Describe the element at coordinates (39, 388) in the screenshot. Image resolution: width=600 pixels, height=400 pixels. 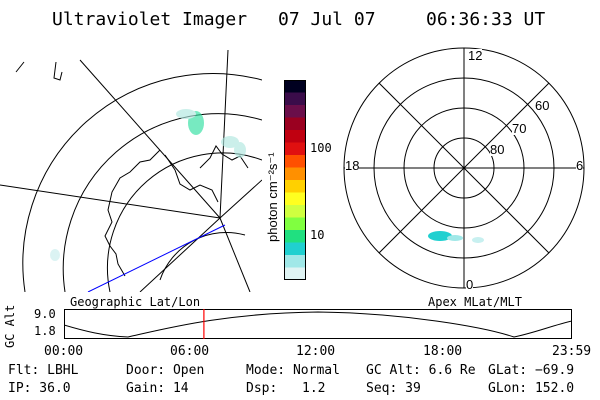
I see `status-ip: IP: 36.0` at that location.